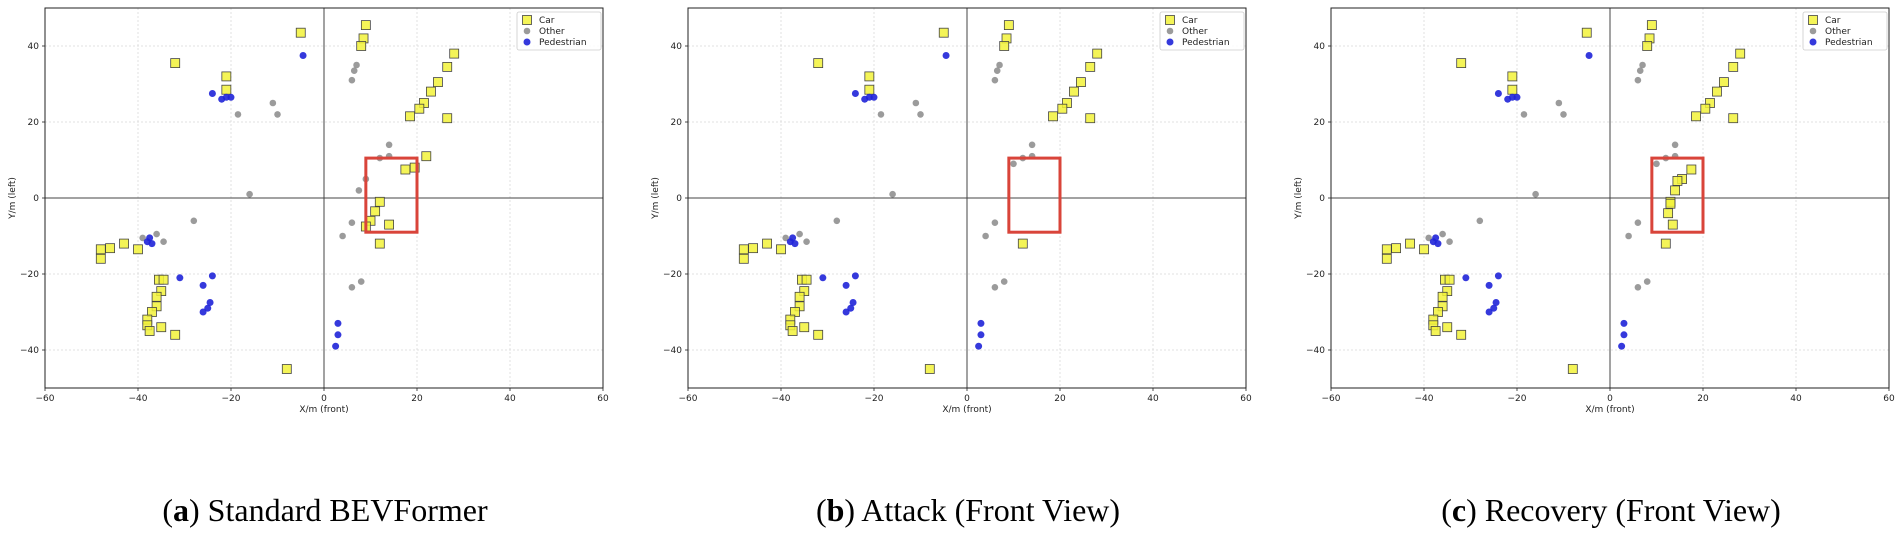  I want to click on x-tick-label: 0, so click(324, 399).